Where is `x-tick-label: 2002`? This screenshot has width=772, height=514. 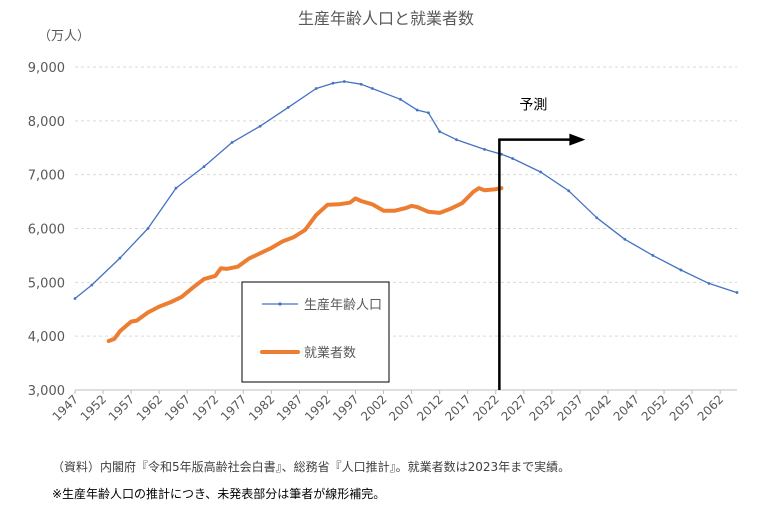 x-tick-label: 2002 is located at coordinates (373, 407).